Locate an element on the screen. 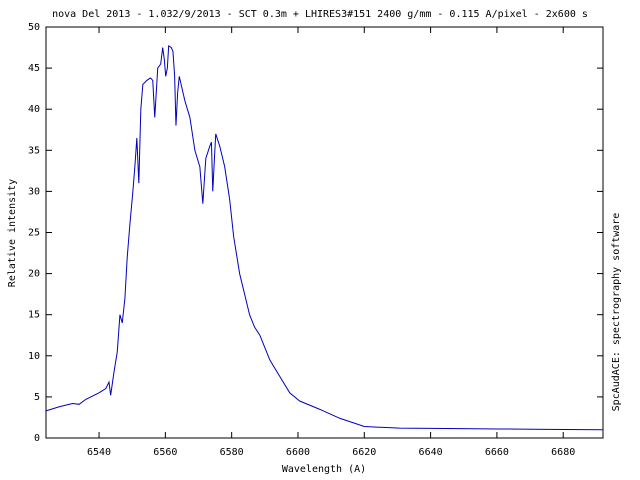 This screenshot has height=480, width=640. y-tick-label: 45 is located at coordinates (34, 68).